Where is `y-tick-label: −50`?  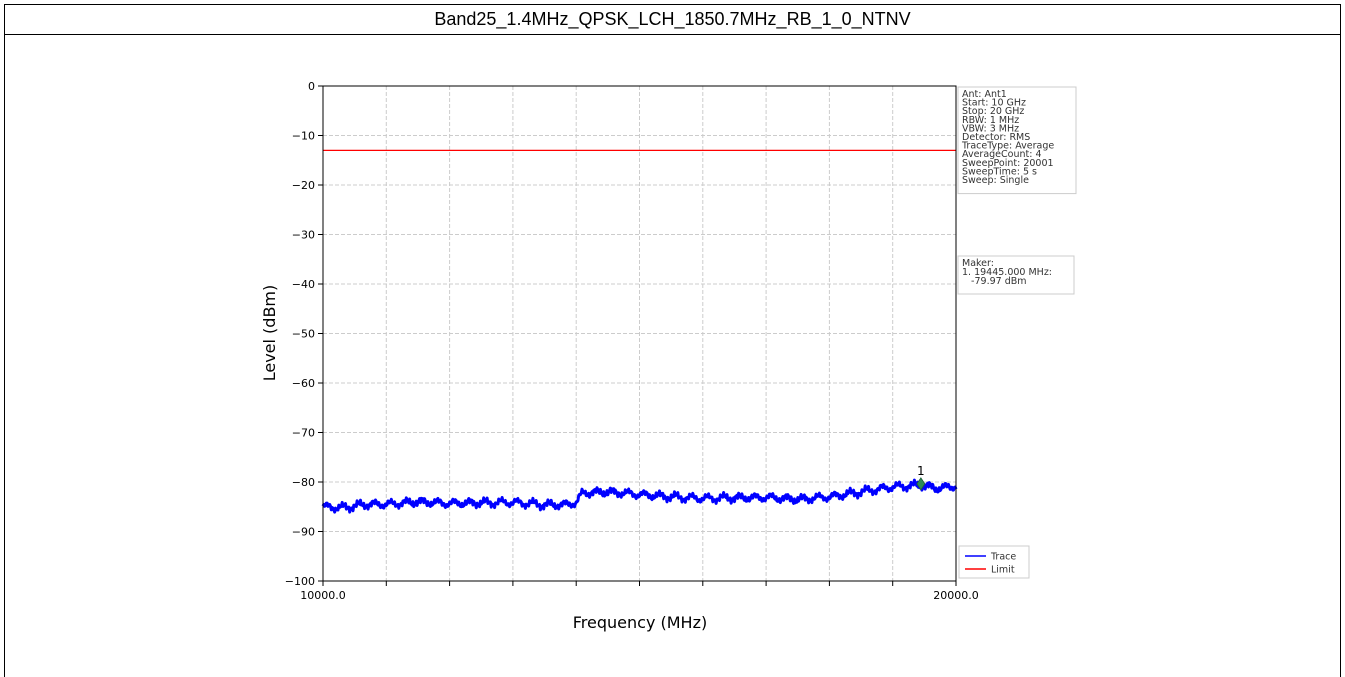 y-tick-label: −50 is located at coordinates (303, 334).